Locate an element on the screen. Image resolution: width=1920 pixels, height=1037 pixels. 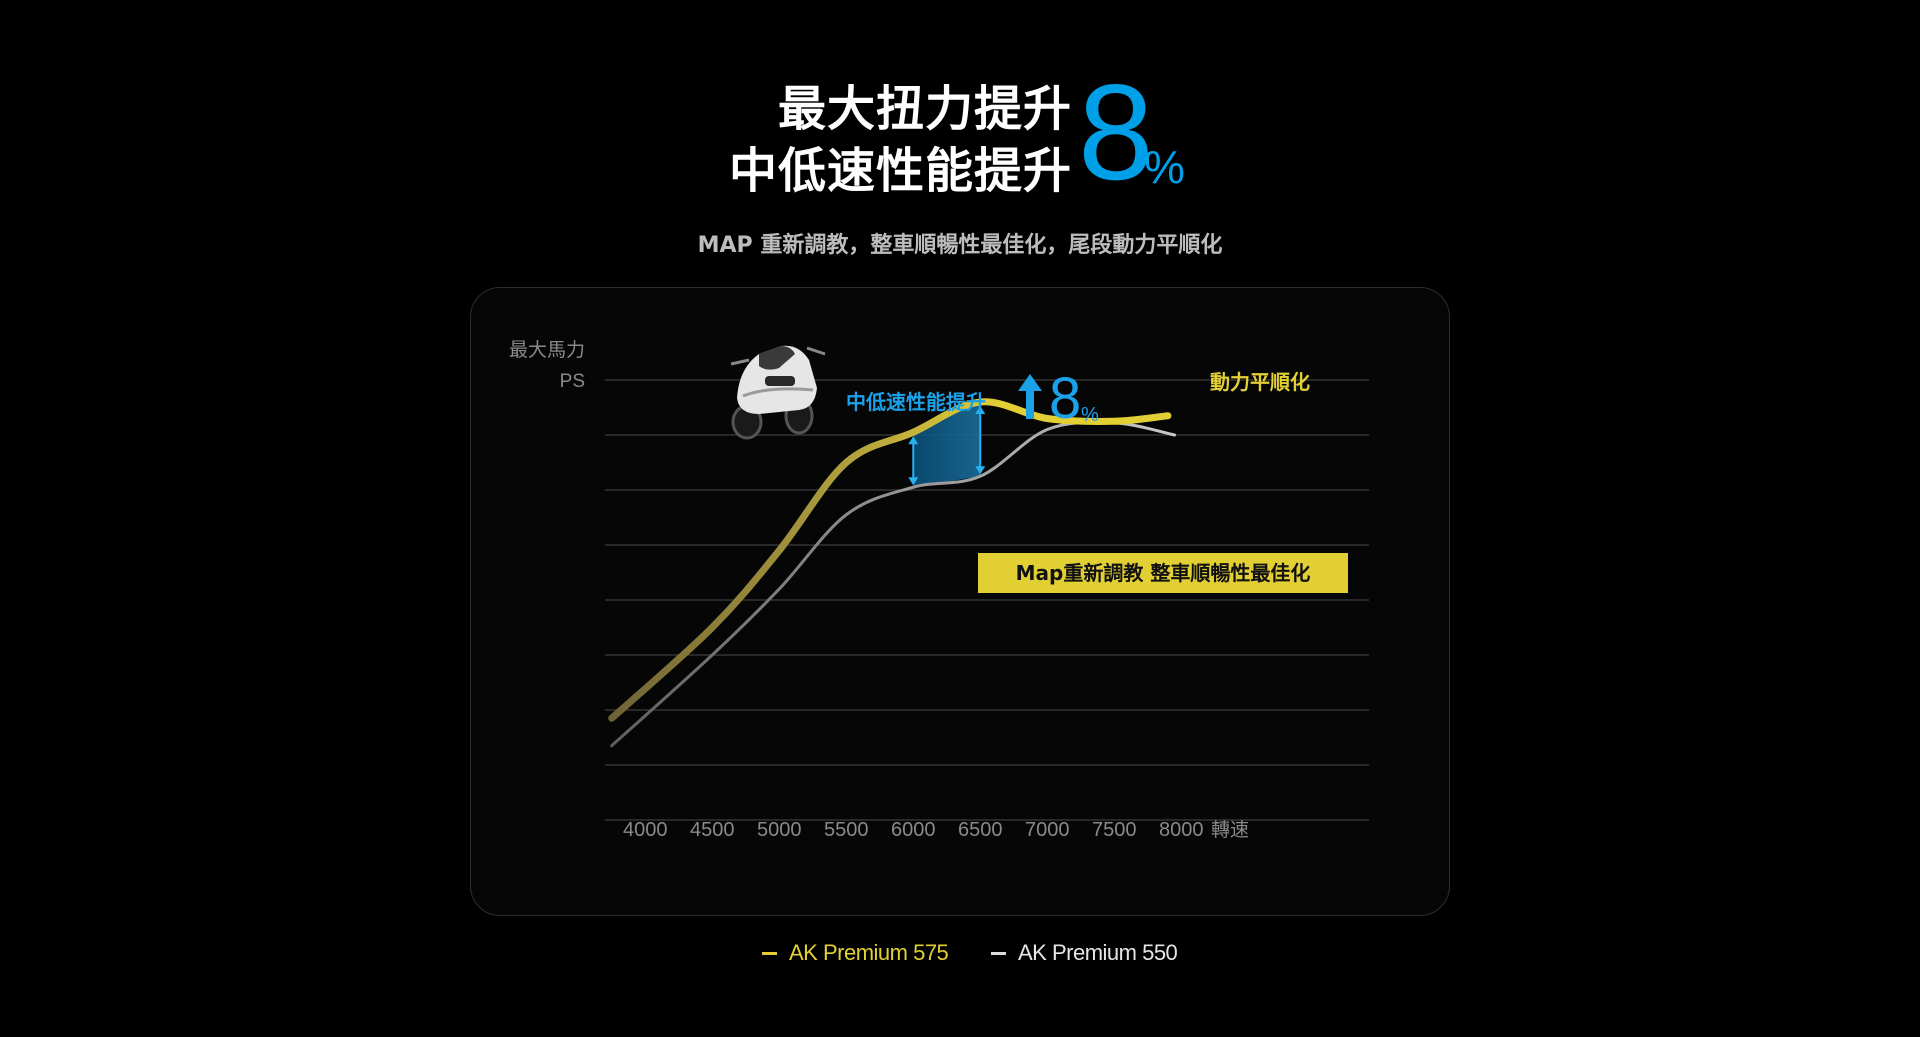
gain-area-fill is located at coordinates (947, 445).